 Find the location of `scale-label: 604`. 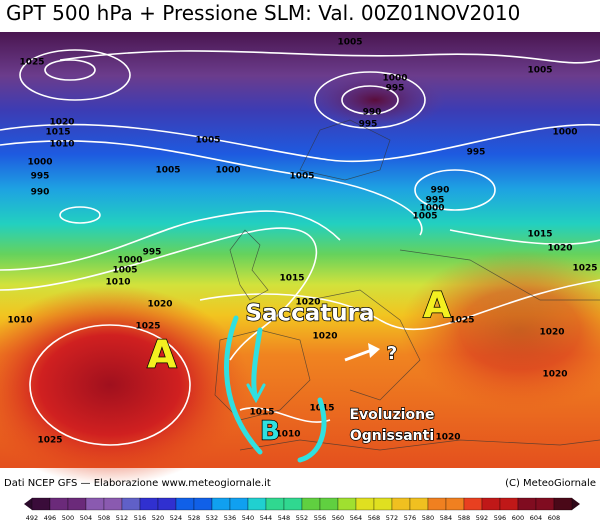

scale-label: 604 is located at coordinates (536, 518).